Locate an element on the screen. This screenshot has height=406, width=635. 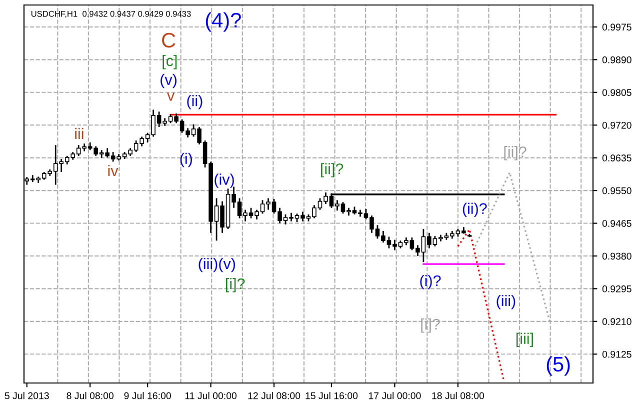
x-tick-label: 18 Jul 08:00 is located at coordinates (458, 396).